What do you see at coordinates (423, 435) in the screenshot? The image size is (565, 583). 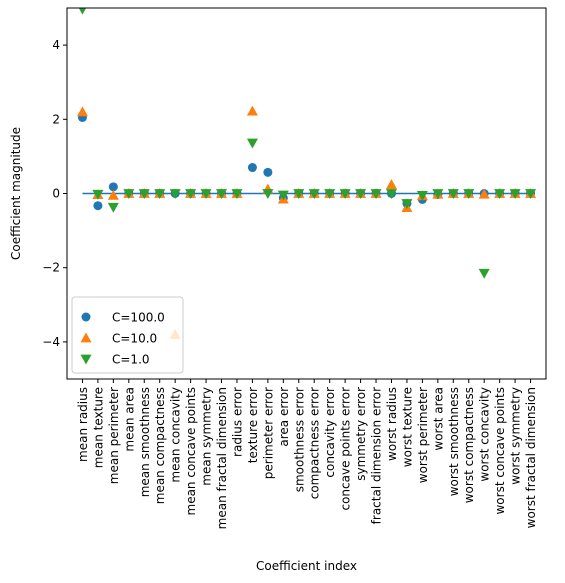 I see `x-tick-label: worst perimeter` at bounding box center [423, 435].